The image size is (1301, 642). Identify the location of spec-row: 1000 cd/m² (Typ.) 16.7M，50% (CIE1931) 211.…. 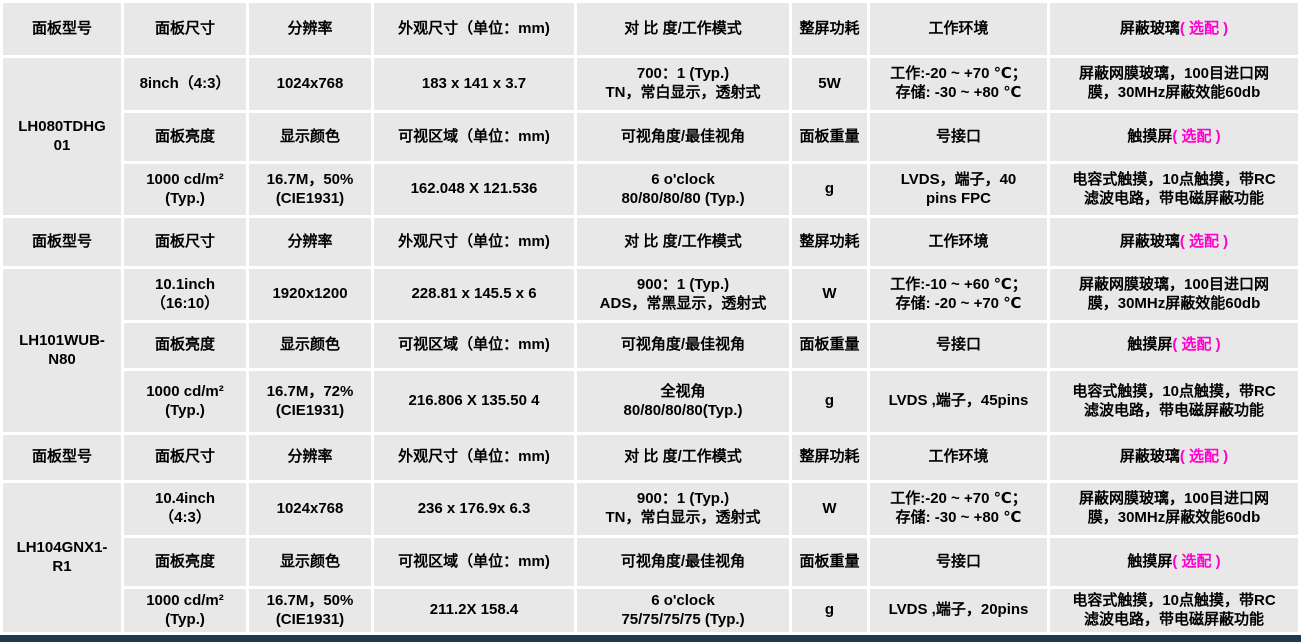
(650, 610).